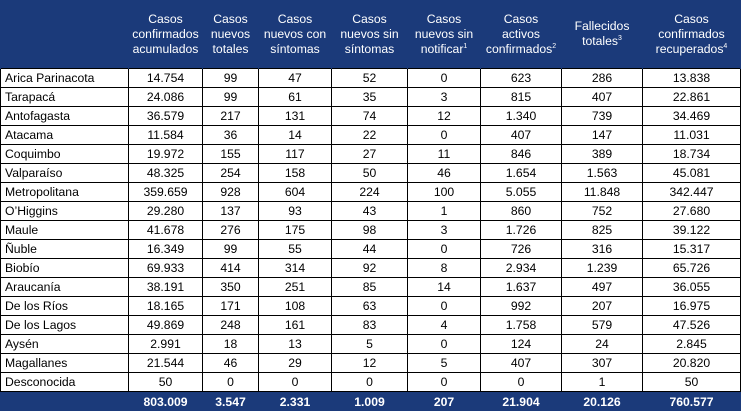 Image resolution: width=741 pixels, height=420 pixels. I want to click on region-name: O’Higgins, so click(64, 211).